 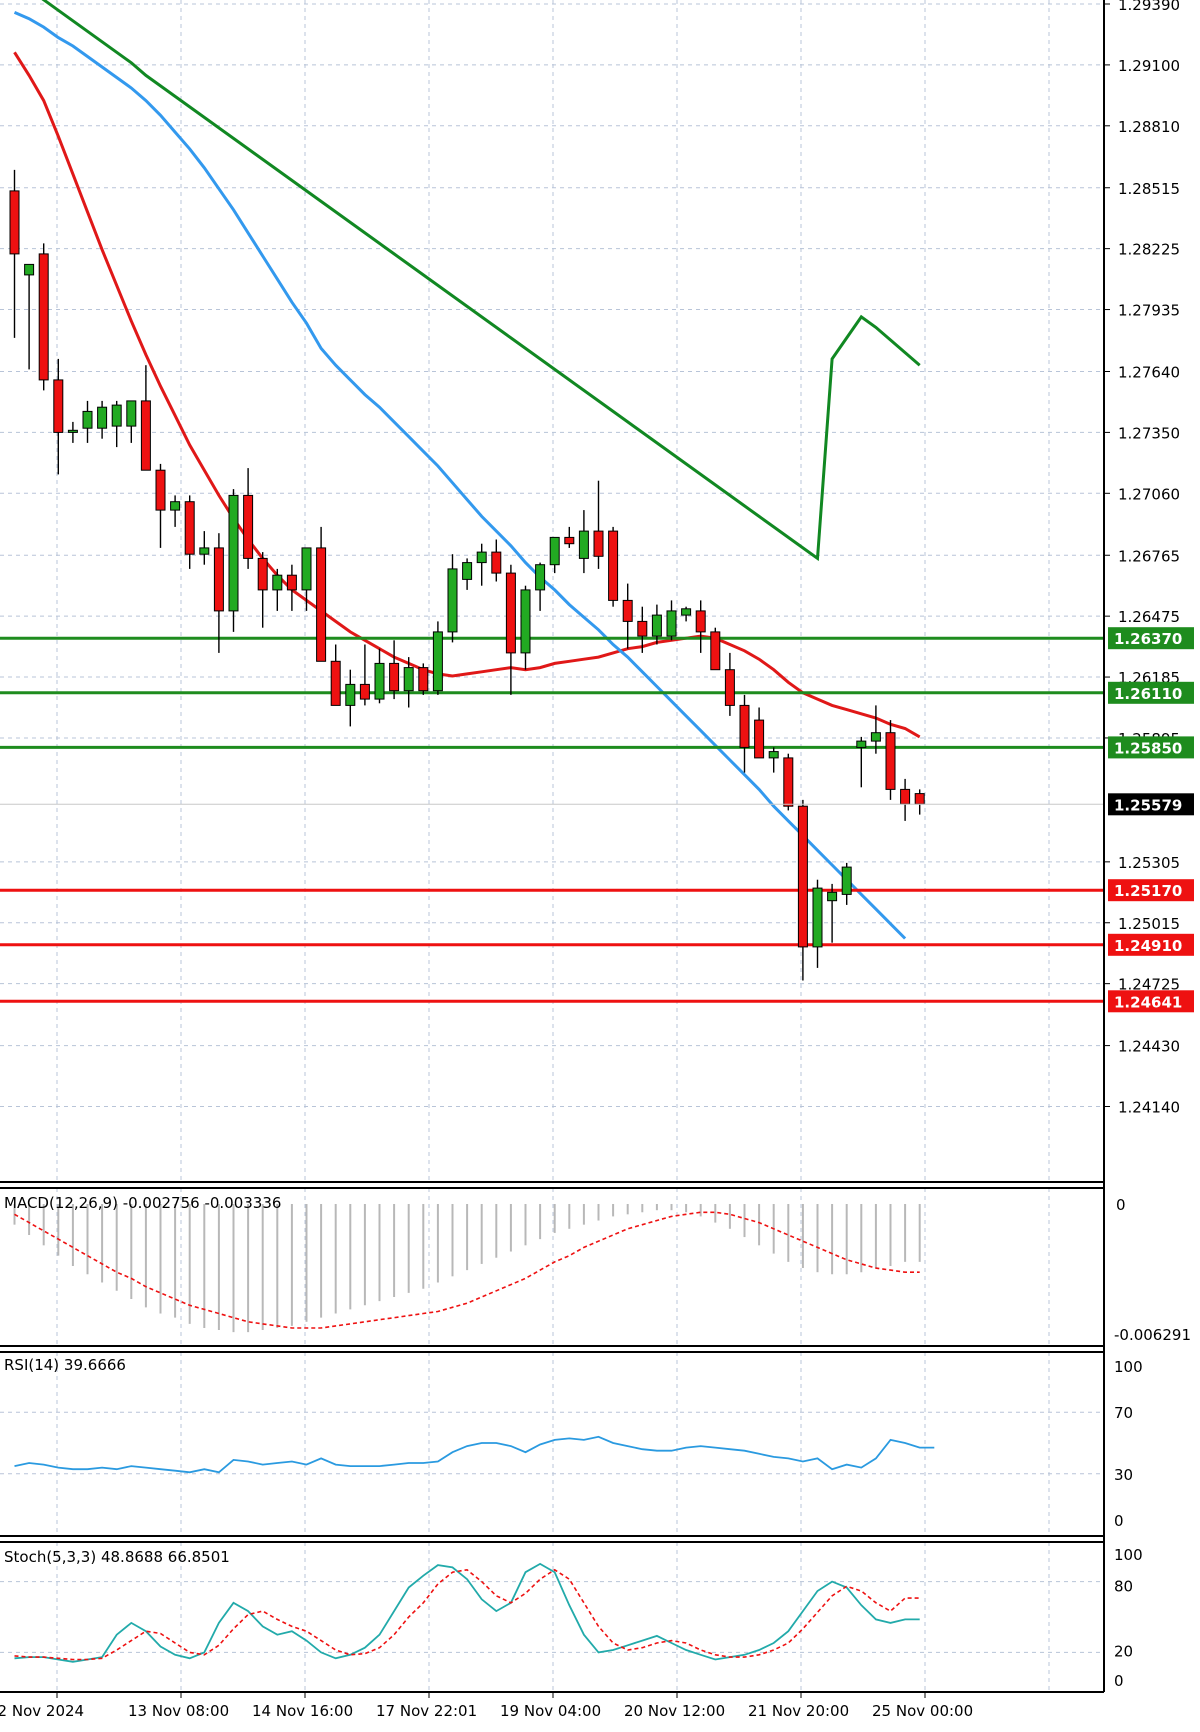 I want to click on macd-signal-line, so click(x=467, y=1270).